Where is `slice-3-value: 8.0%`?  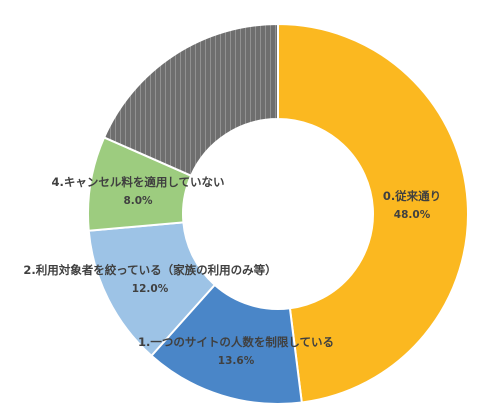 slice-3-value: 8.0% is located at coordinates (138, 201).